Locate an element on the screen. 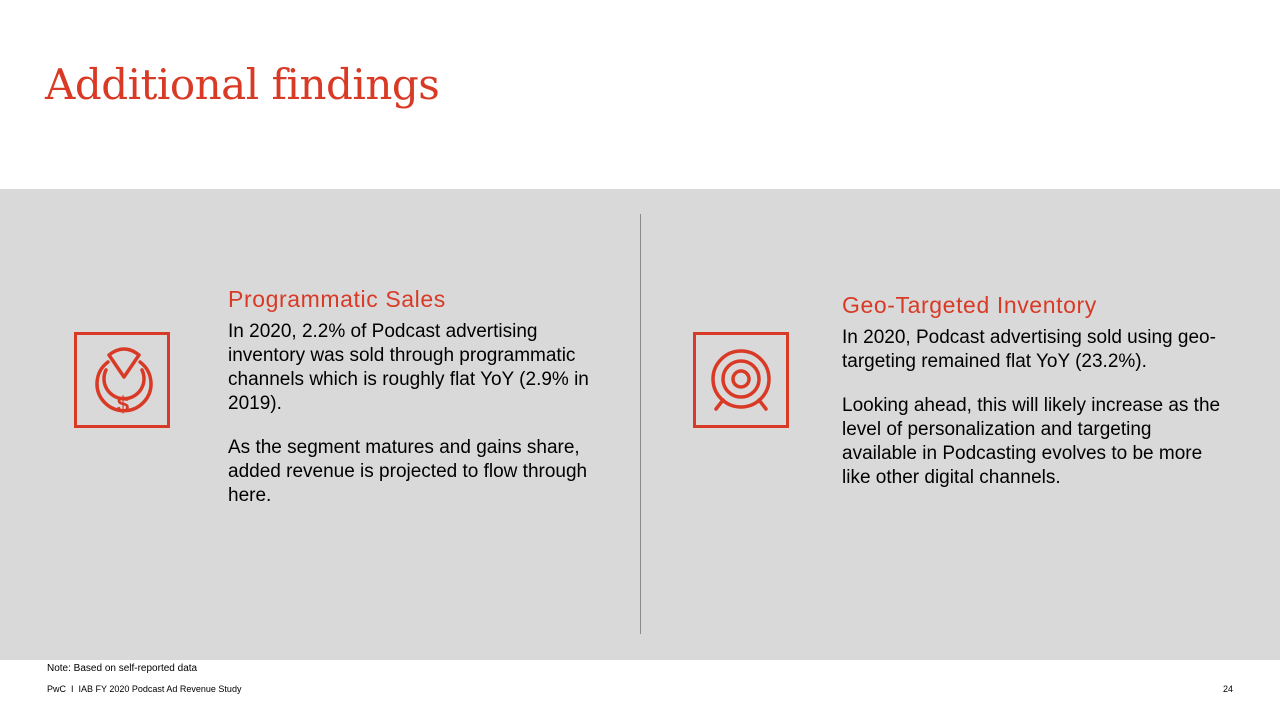 This screenshot has width=1280, height=720. programmatic-money-icon: $ is located at coordinates (122, 380).